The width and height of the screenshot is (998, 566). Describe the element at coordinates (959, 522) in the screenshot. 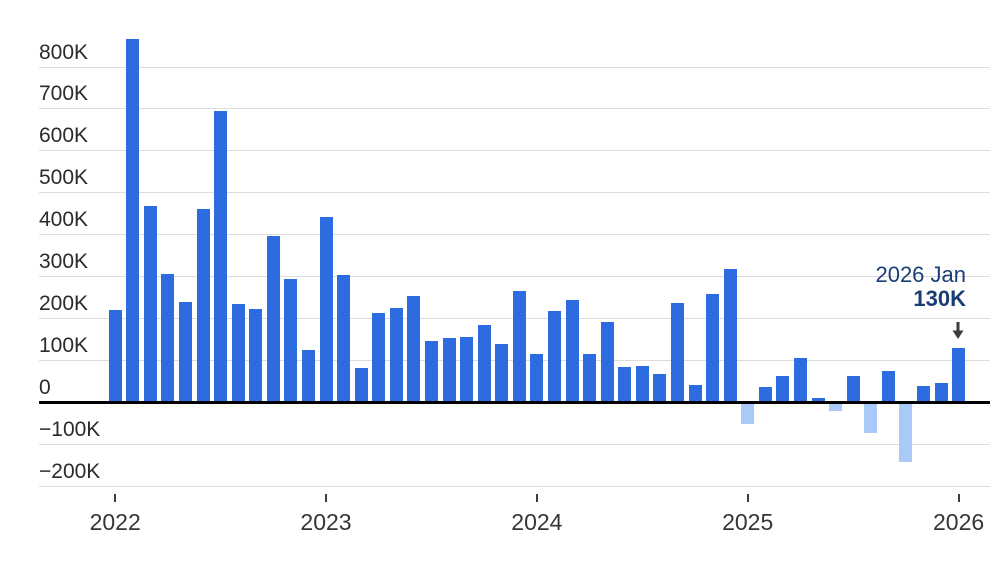

I see `x-axis-label: 2026` at that location.